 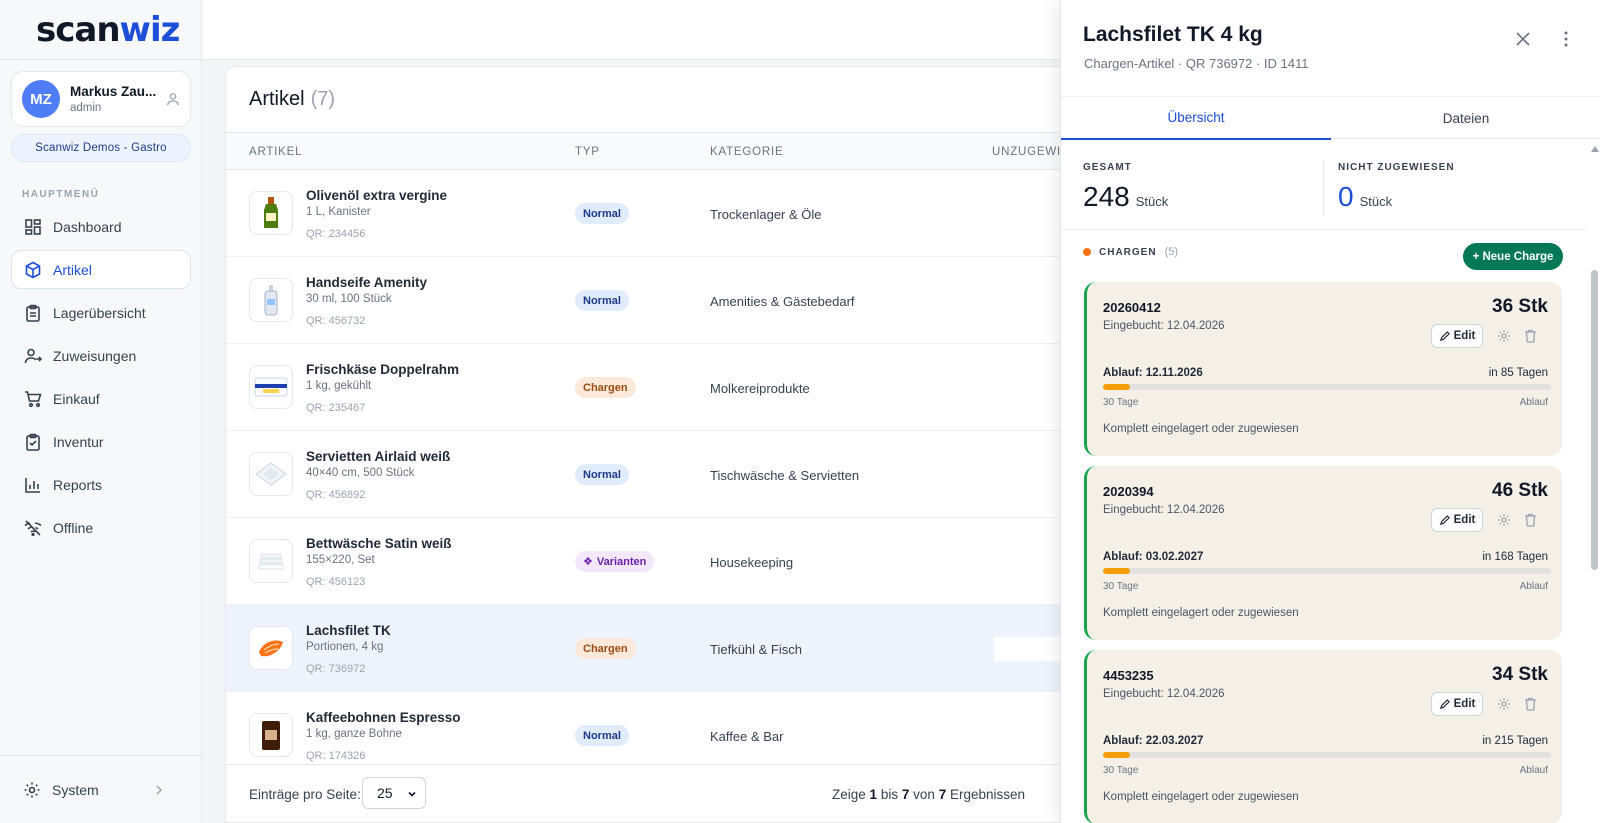 What do you see at coordinates (336, 582) in the screenshot?
I see `article-qr: QR: 456123` at bounding box center [336, 582].